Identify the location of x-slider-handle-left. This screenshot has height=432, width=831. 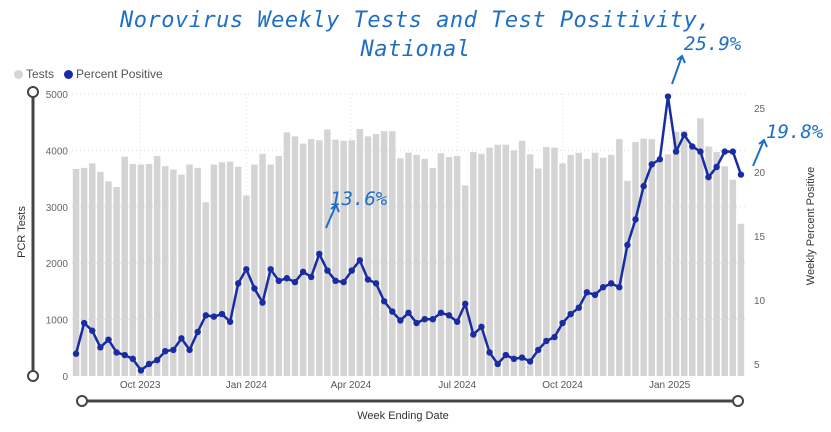
(82, 401).